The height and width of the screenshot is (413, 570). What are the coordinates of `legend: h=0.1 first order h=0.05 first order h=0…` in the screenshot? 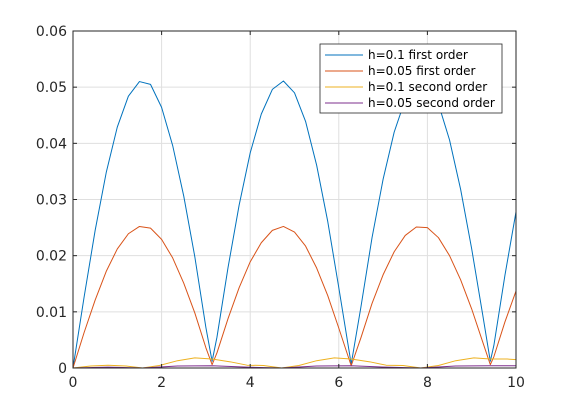 It's located at (411, 78).